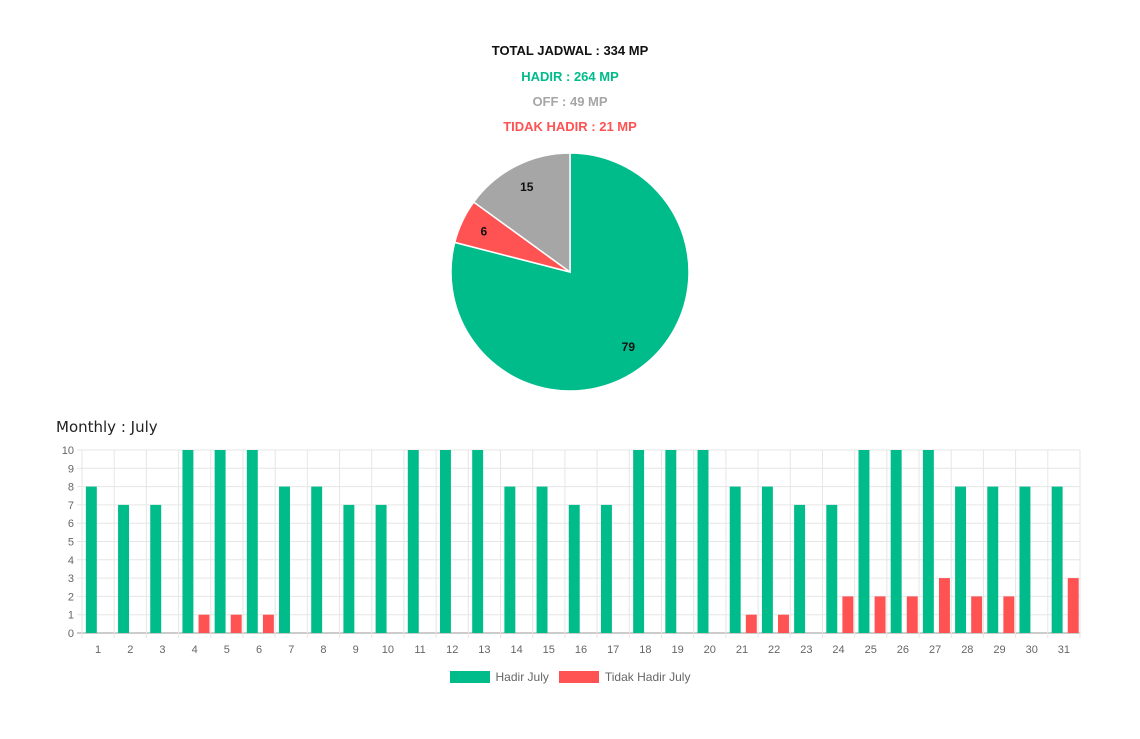  What do you see at coordinates (613, 650) in the screenshot?
I see `x-tick-label: 17` at bounding box center [613, 650].